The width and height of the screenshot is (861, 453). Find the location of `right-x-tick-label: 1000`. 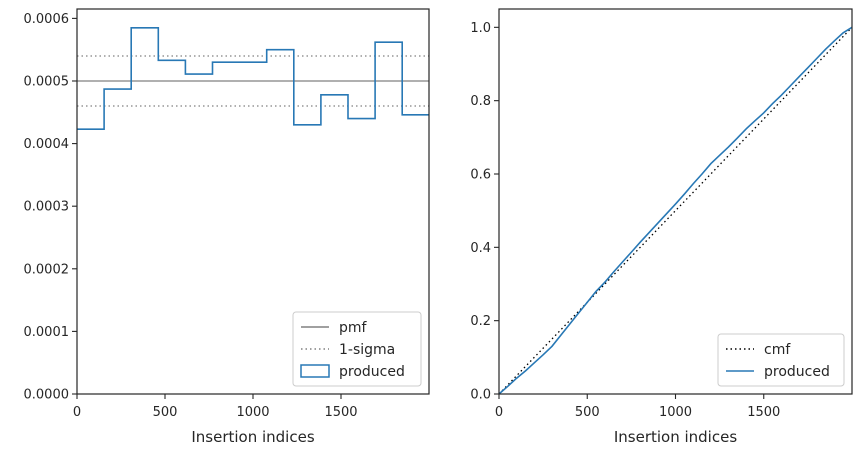

right-x-tick-label: 1000 is located at coordinates (675, 412).